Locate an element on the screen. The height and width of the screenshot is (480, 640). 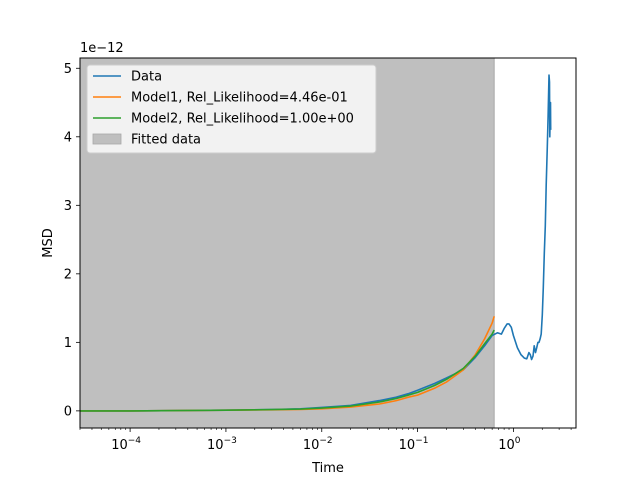
legend-label: Model2, Rel_Likelihood=1.00e+00 is located at coordinates (242, 119).